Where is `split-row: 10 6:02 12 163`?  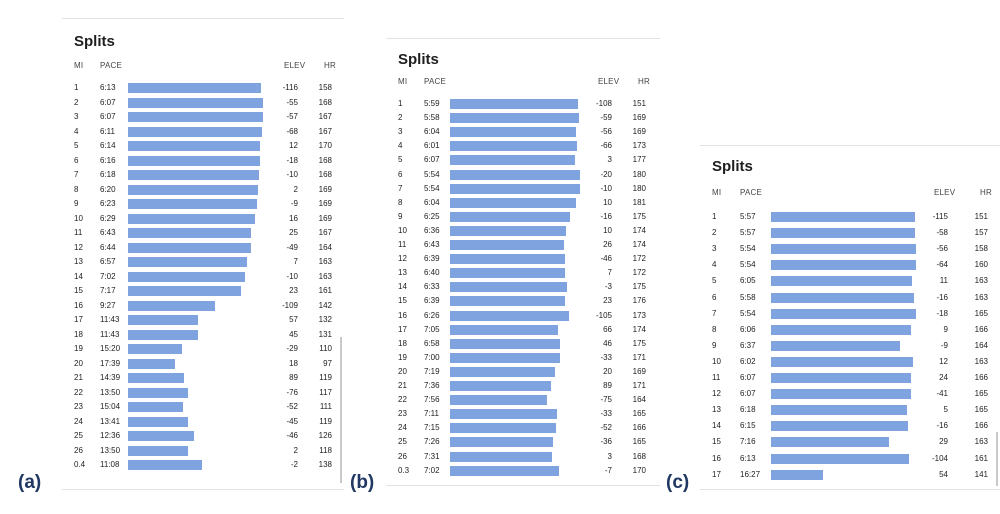
split-row: 10 6:02 12 163 is located at coordinates (850, 362).